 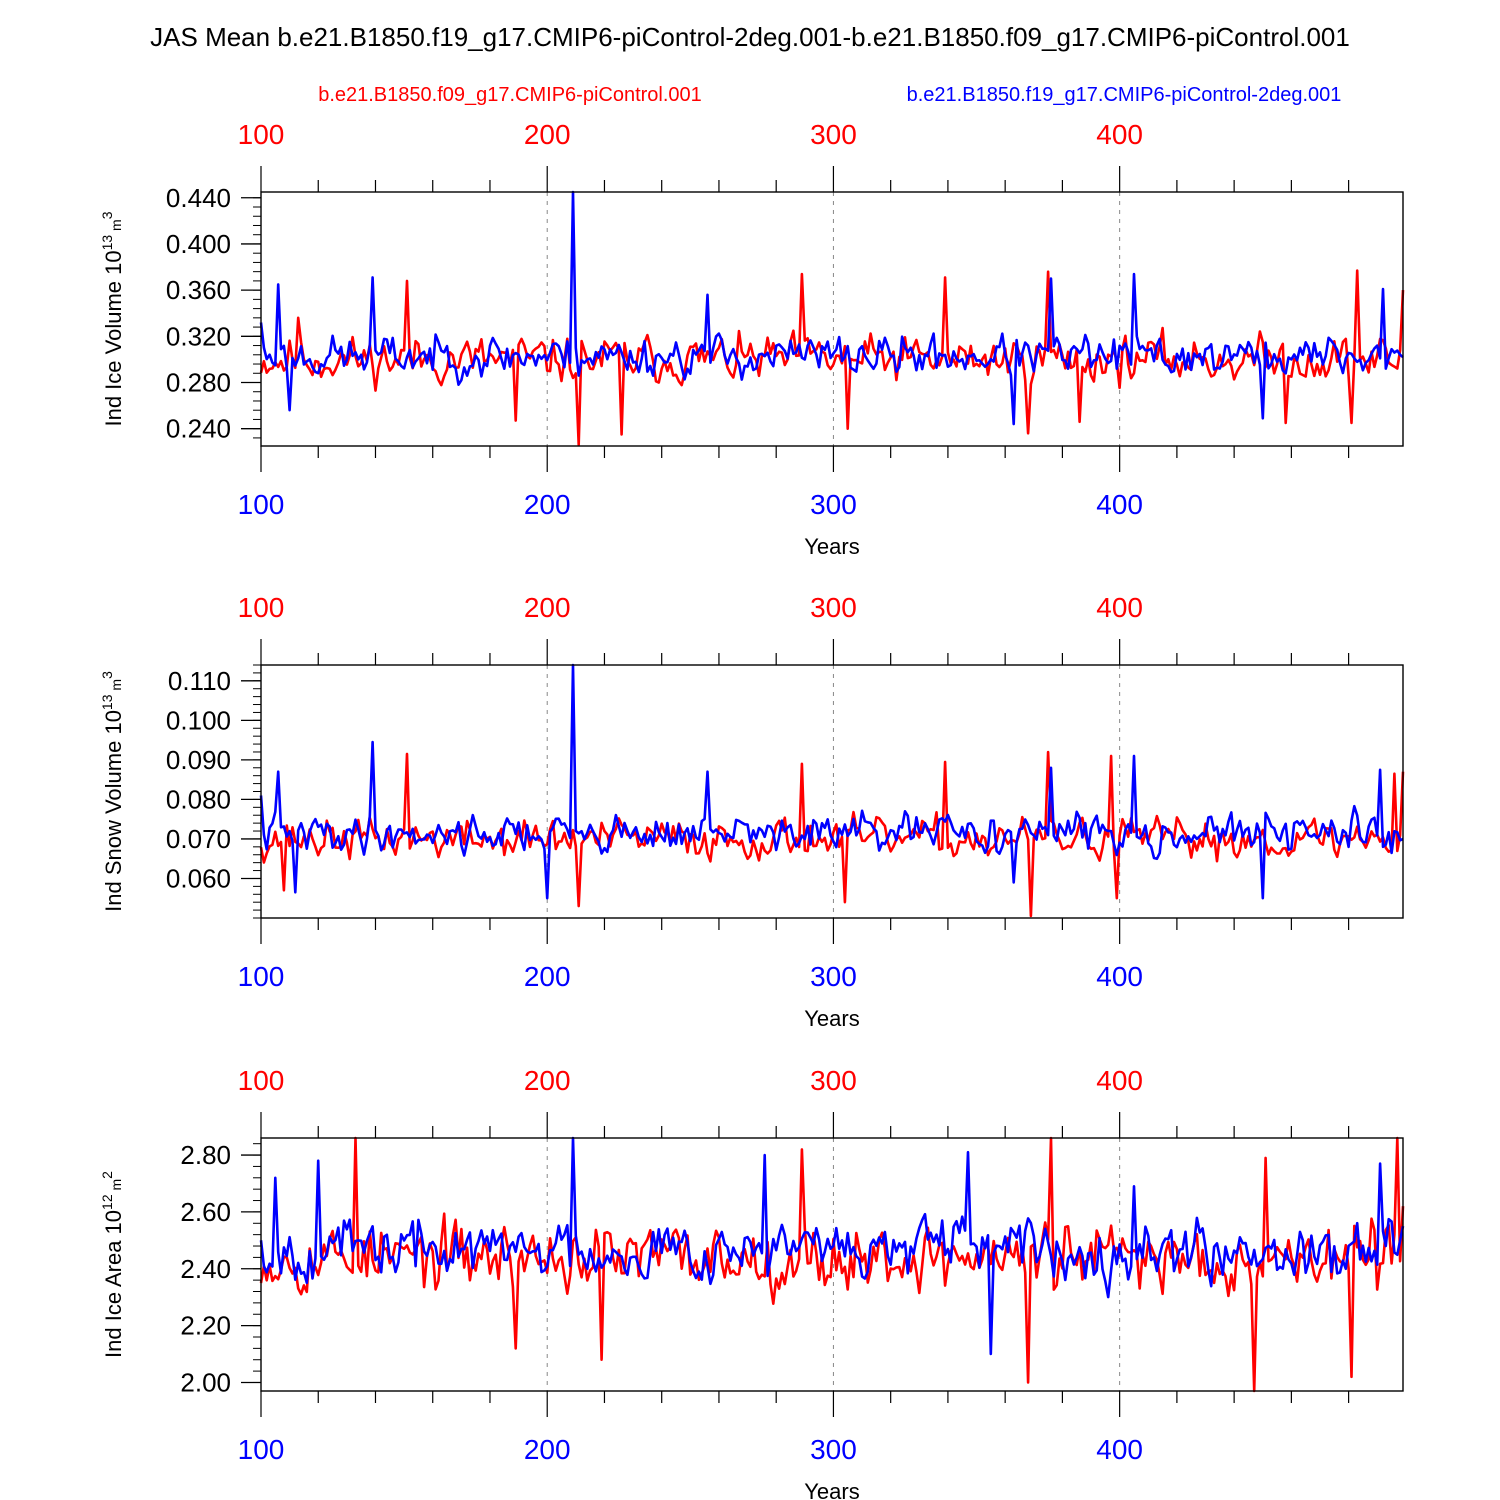 I want to click on y-tick-label: 0.090, so click(x=198, y=760).